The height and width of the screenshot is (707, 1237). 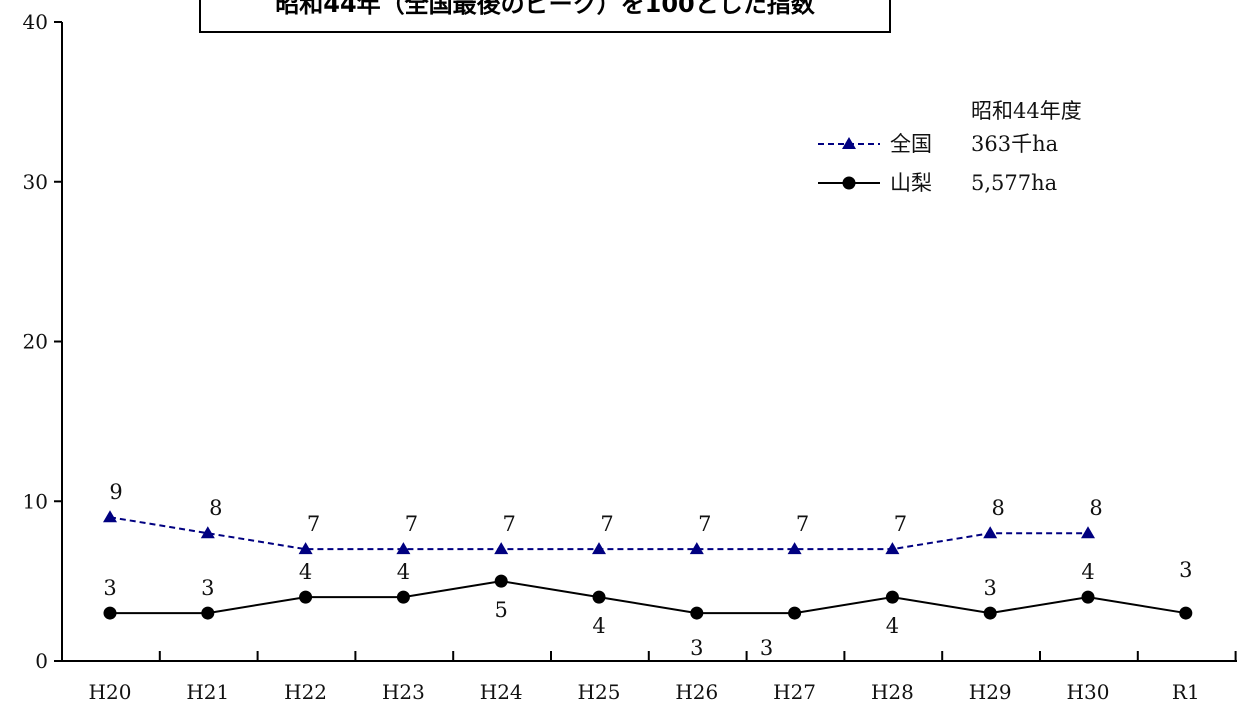 What do you see at coordinates (35, 342) in the screenshot?
I see `y-tick-label: 20` at bounding box center [35, 342].